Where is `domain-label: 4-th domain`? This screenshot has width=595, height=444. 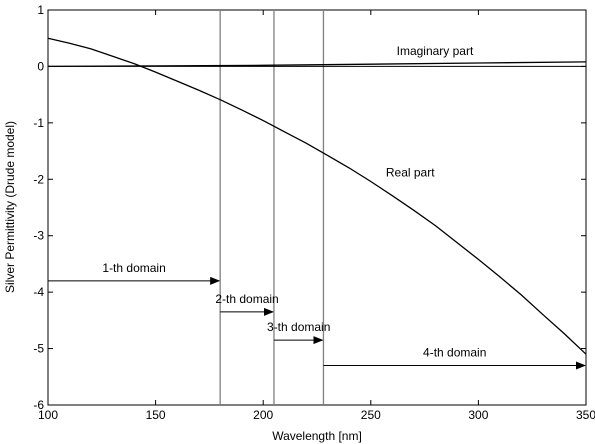 domain-label: 4-th domain is located at coordinates (454, 353).